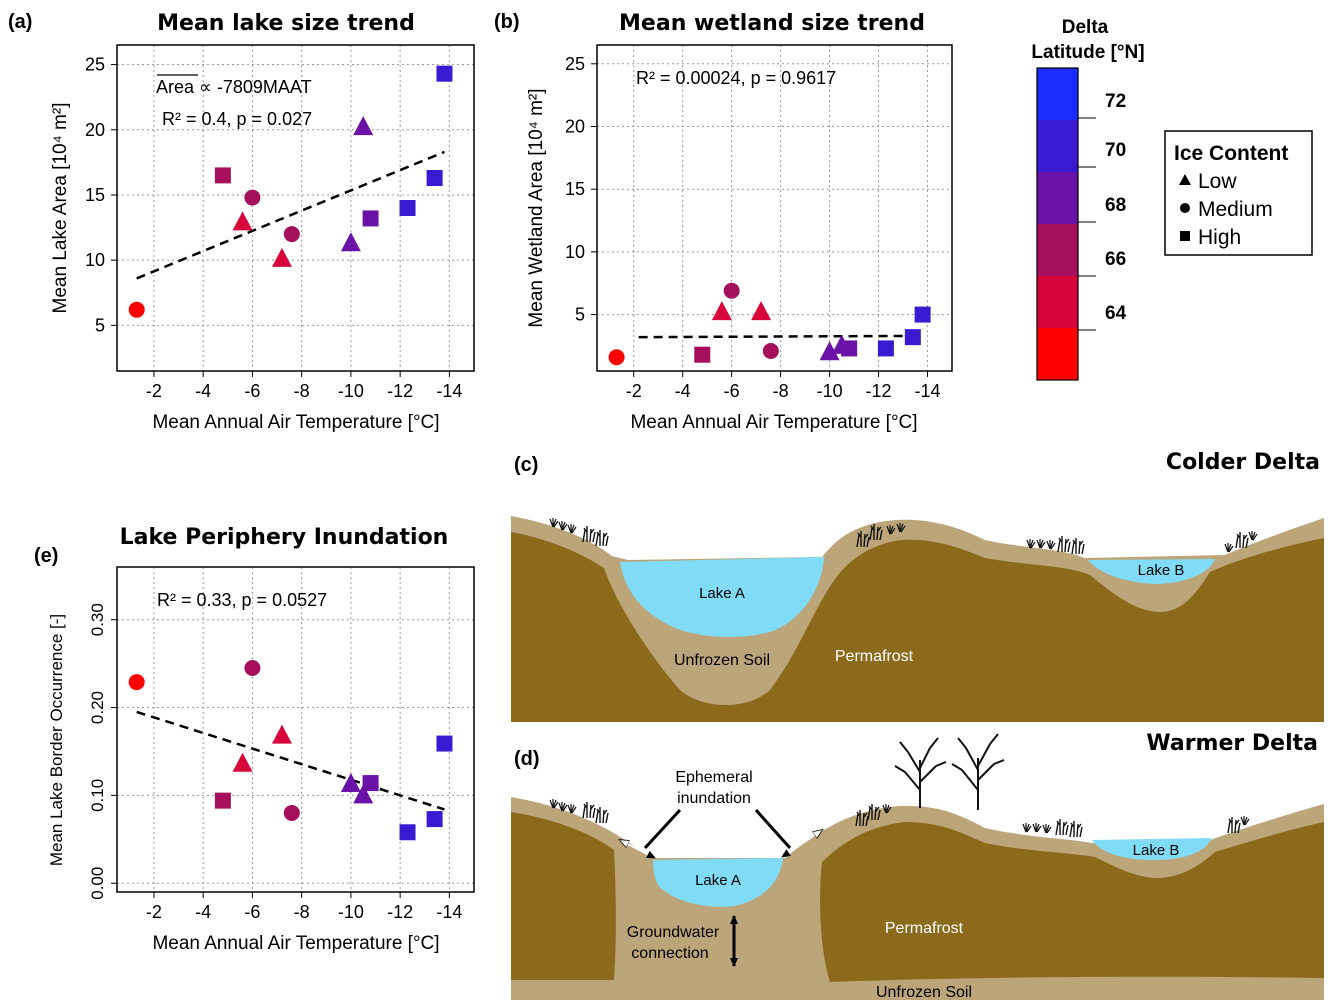 The width and height of the screenshot is (1333, 1000). Describe the element at coordinates (563, 896) in the screenshot. I see `permafrost-d-left` at that location.